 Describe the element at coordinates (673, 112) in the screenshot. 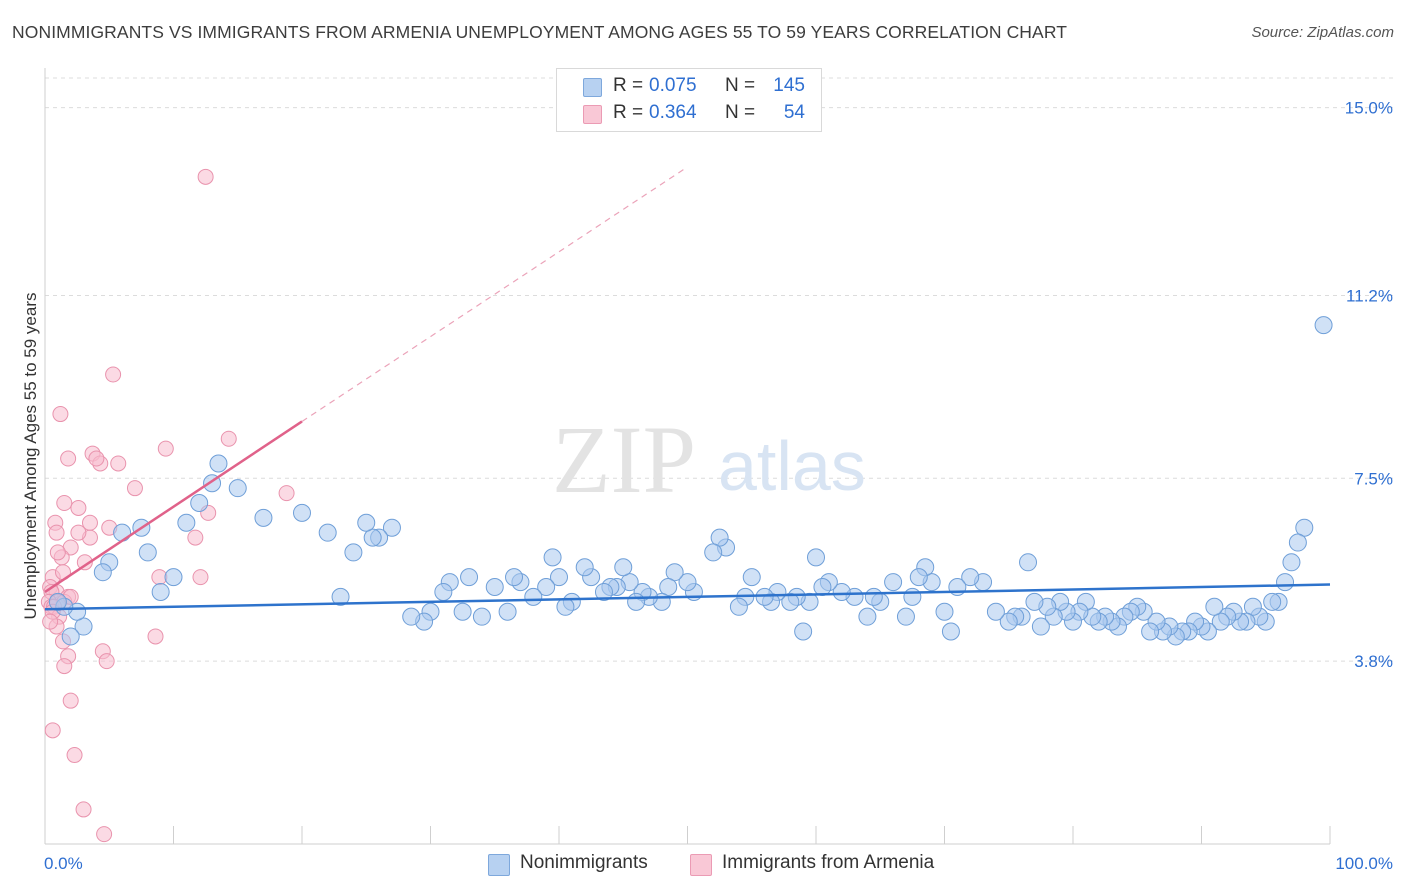

I see `legend-r-value: 0.364` at that location.